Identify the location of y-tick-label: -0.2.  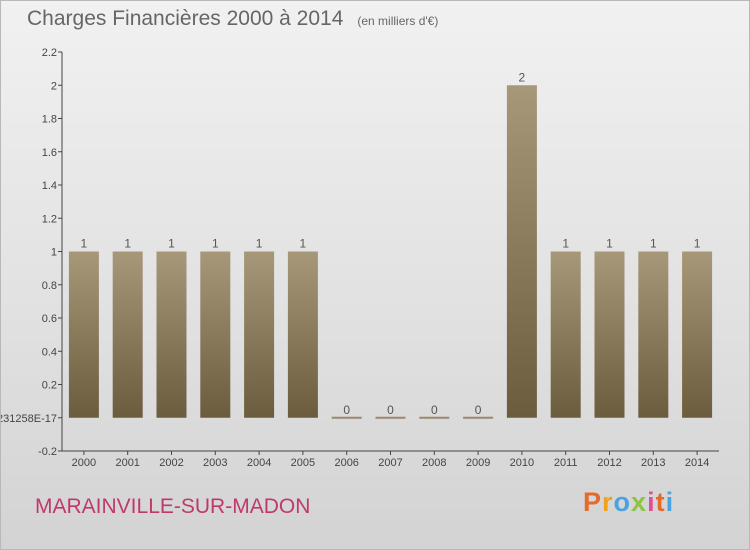
(47, 452).